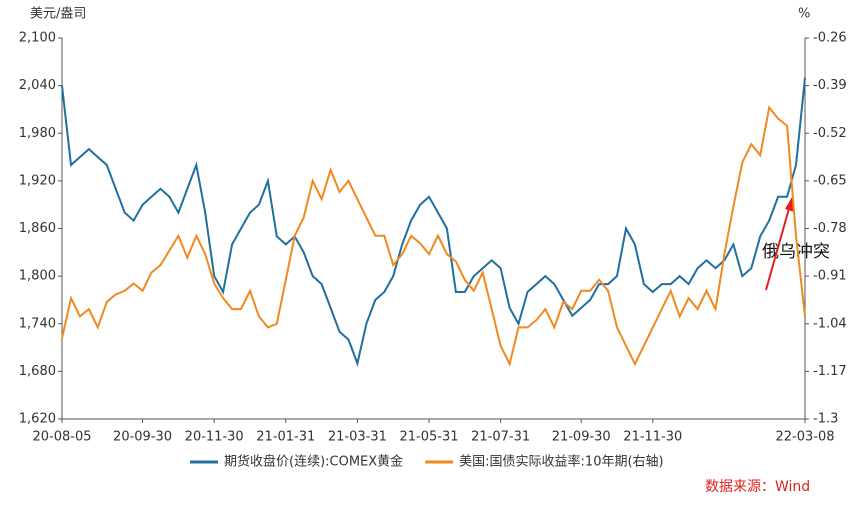 Image resolution: width=864 pixels, height=508 pixels. What do you see at coordinates (830, 180) in the screenshot?
I see `y2-tick-label: -0.65` at bounding box center [830, 180].